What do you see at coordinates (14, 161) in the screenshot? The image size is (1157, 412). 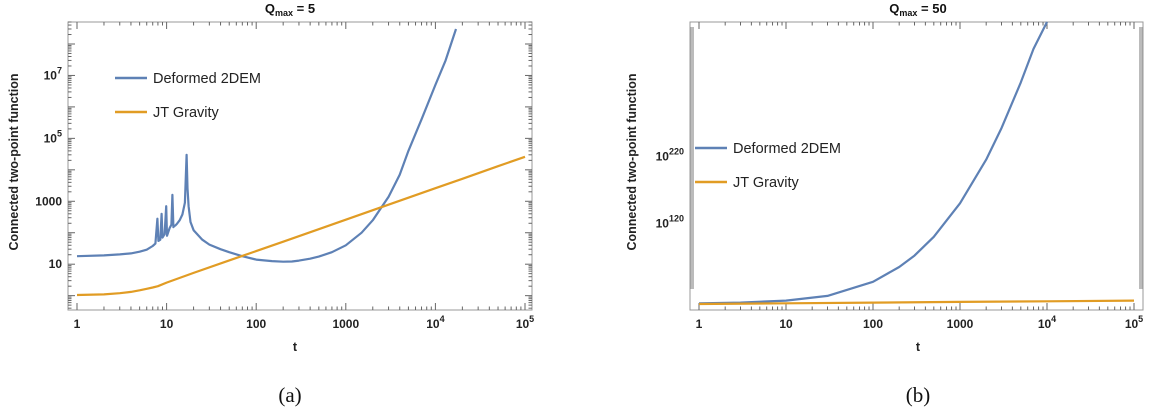 I see `panel-a-ylabel: Connected two-point function` at bounding box center [14, 161].